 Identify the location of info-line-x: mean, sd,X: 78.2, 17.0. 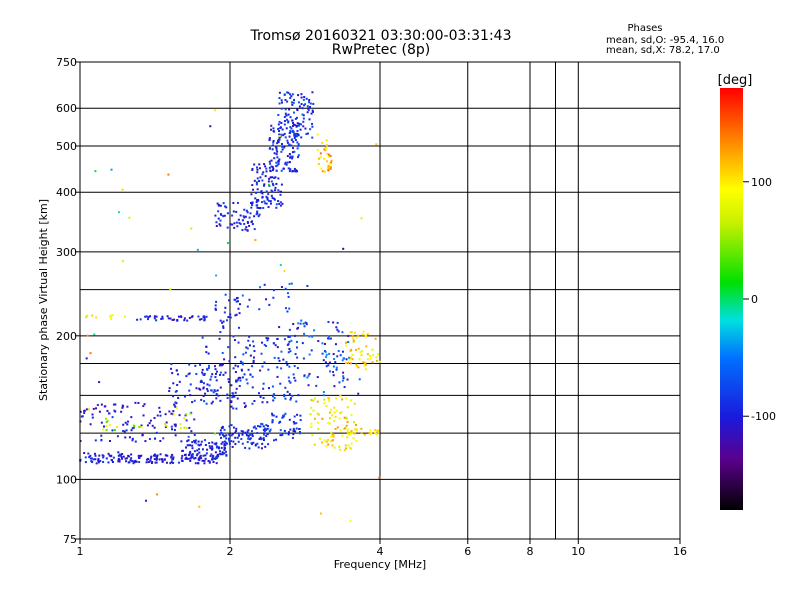
(663, 50).